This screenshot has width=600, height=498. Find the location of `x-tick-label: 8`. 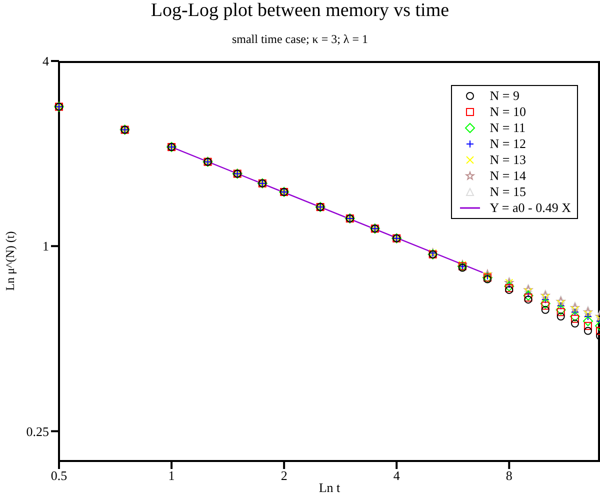

x-tick-label: 8 is located at coordinates (509, 476).